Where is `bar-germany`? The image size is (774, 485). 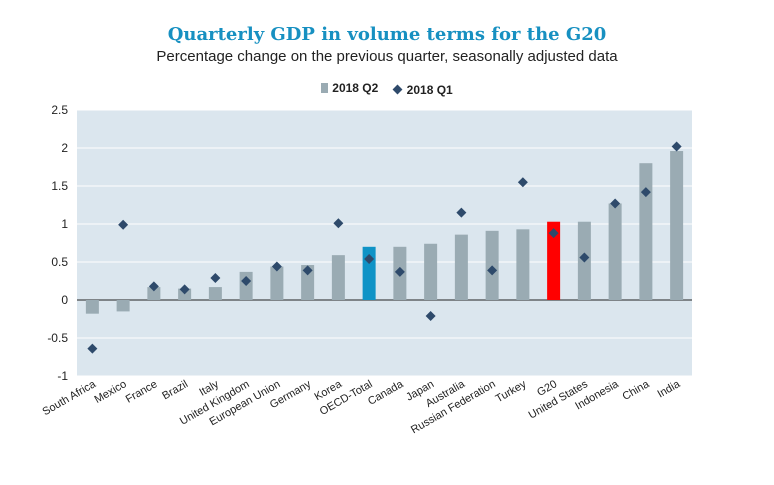 bar-germany is located at coordinates (308, 282).